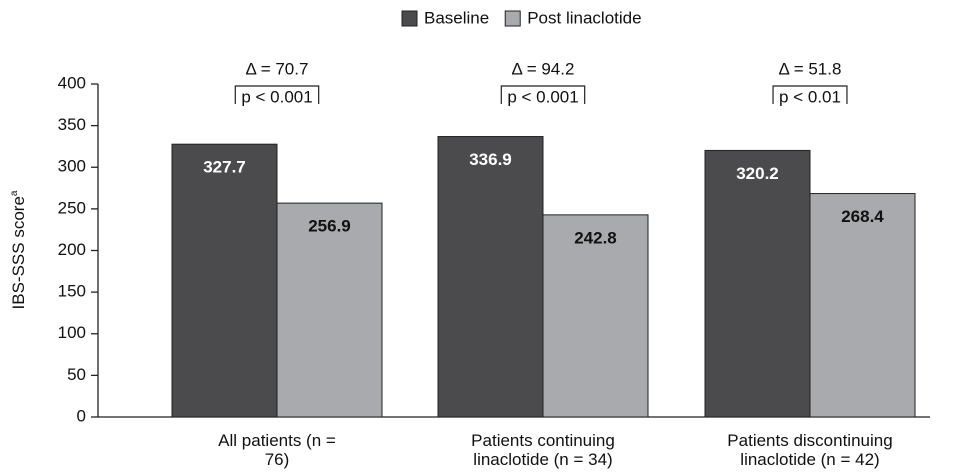  What do you see at coordinates (329, 226) in the screenshot?
I see `value-label: 256.9` at bounding box center [329, 226].